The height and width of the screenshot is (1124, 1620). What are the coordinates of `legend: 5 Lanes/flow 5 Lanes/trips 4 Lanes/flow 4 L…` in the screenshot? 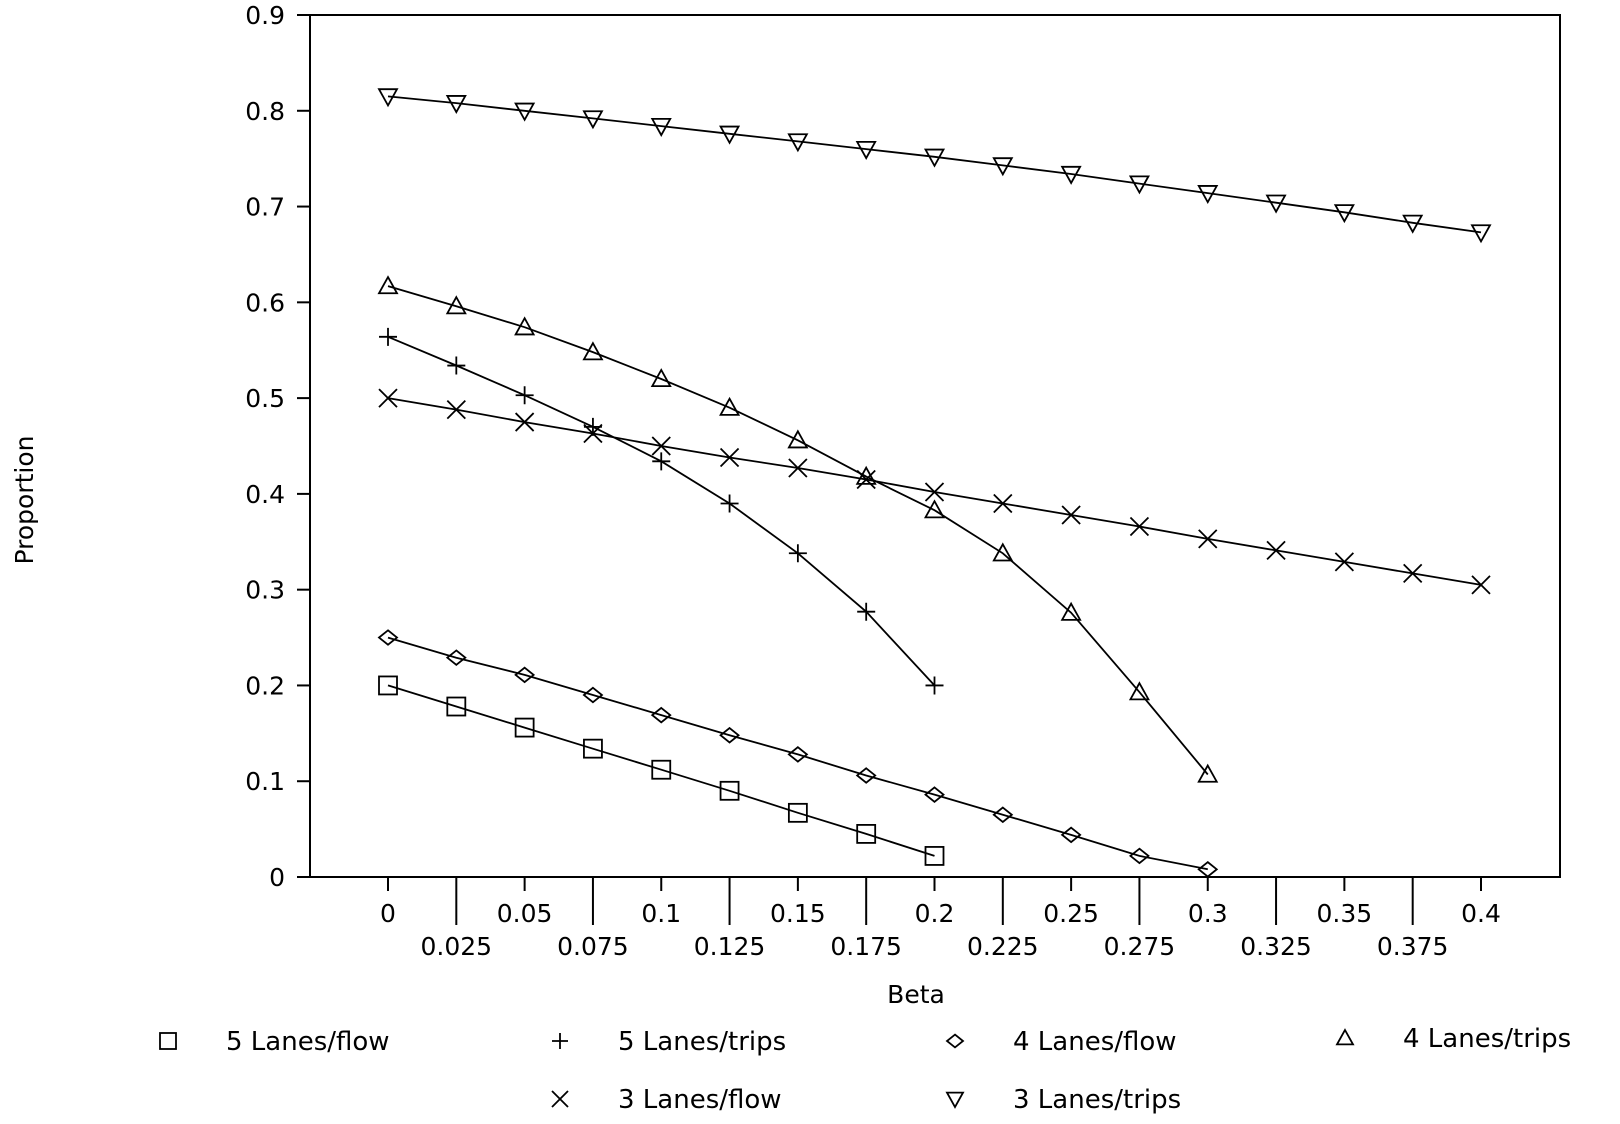 It's located at (865, 1069).